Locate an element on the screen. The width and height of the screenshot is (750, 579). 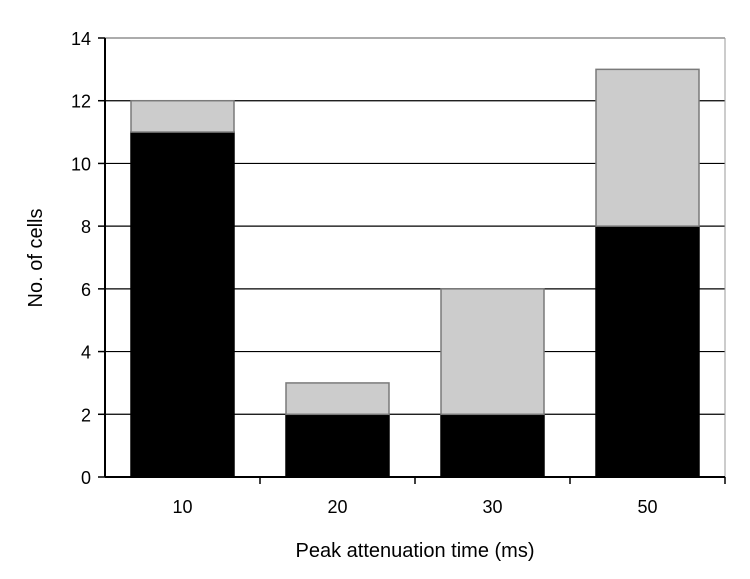
x-tick-label: 10 is located at coordinates (182, 507).